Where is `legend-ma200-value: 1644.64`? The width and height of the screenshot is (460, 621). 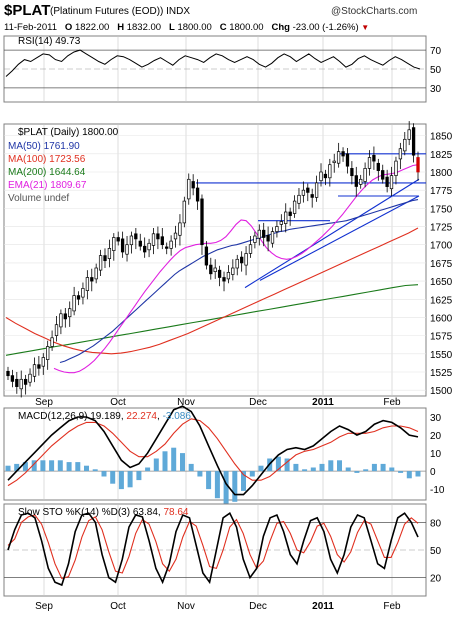 legend-ma200-value: 1644.64 is located at coordinates (67, 172).